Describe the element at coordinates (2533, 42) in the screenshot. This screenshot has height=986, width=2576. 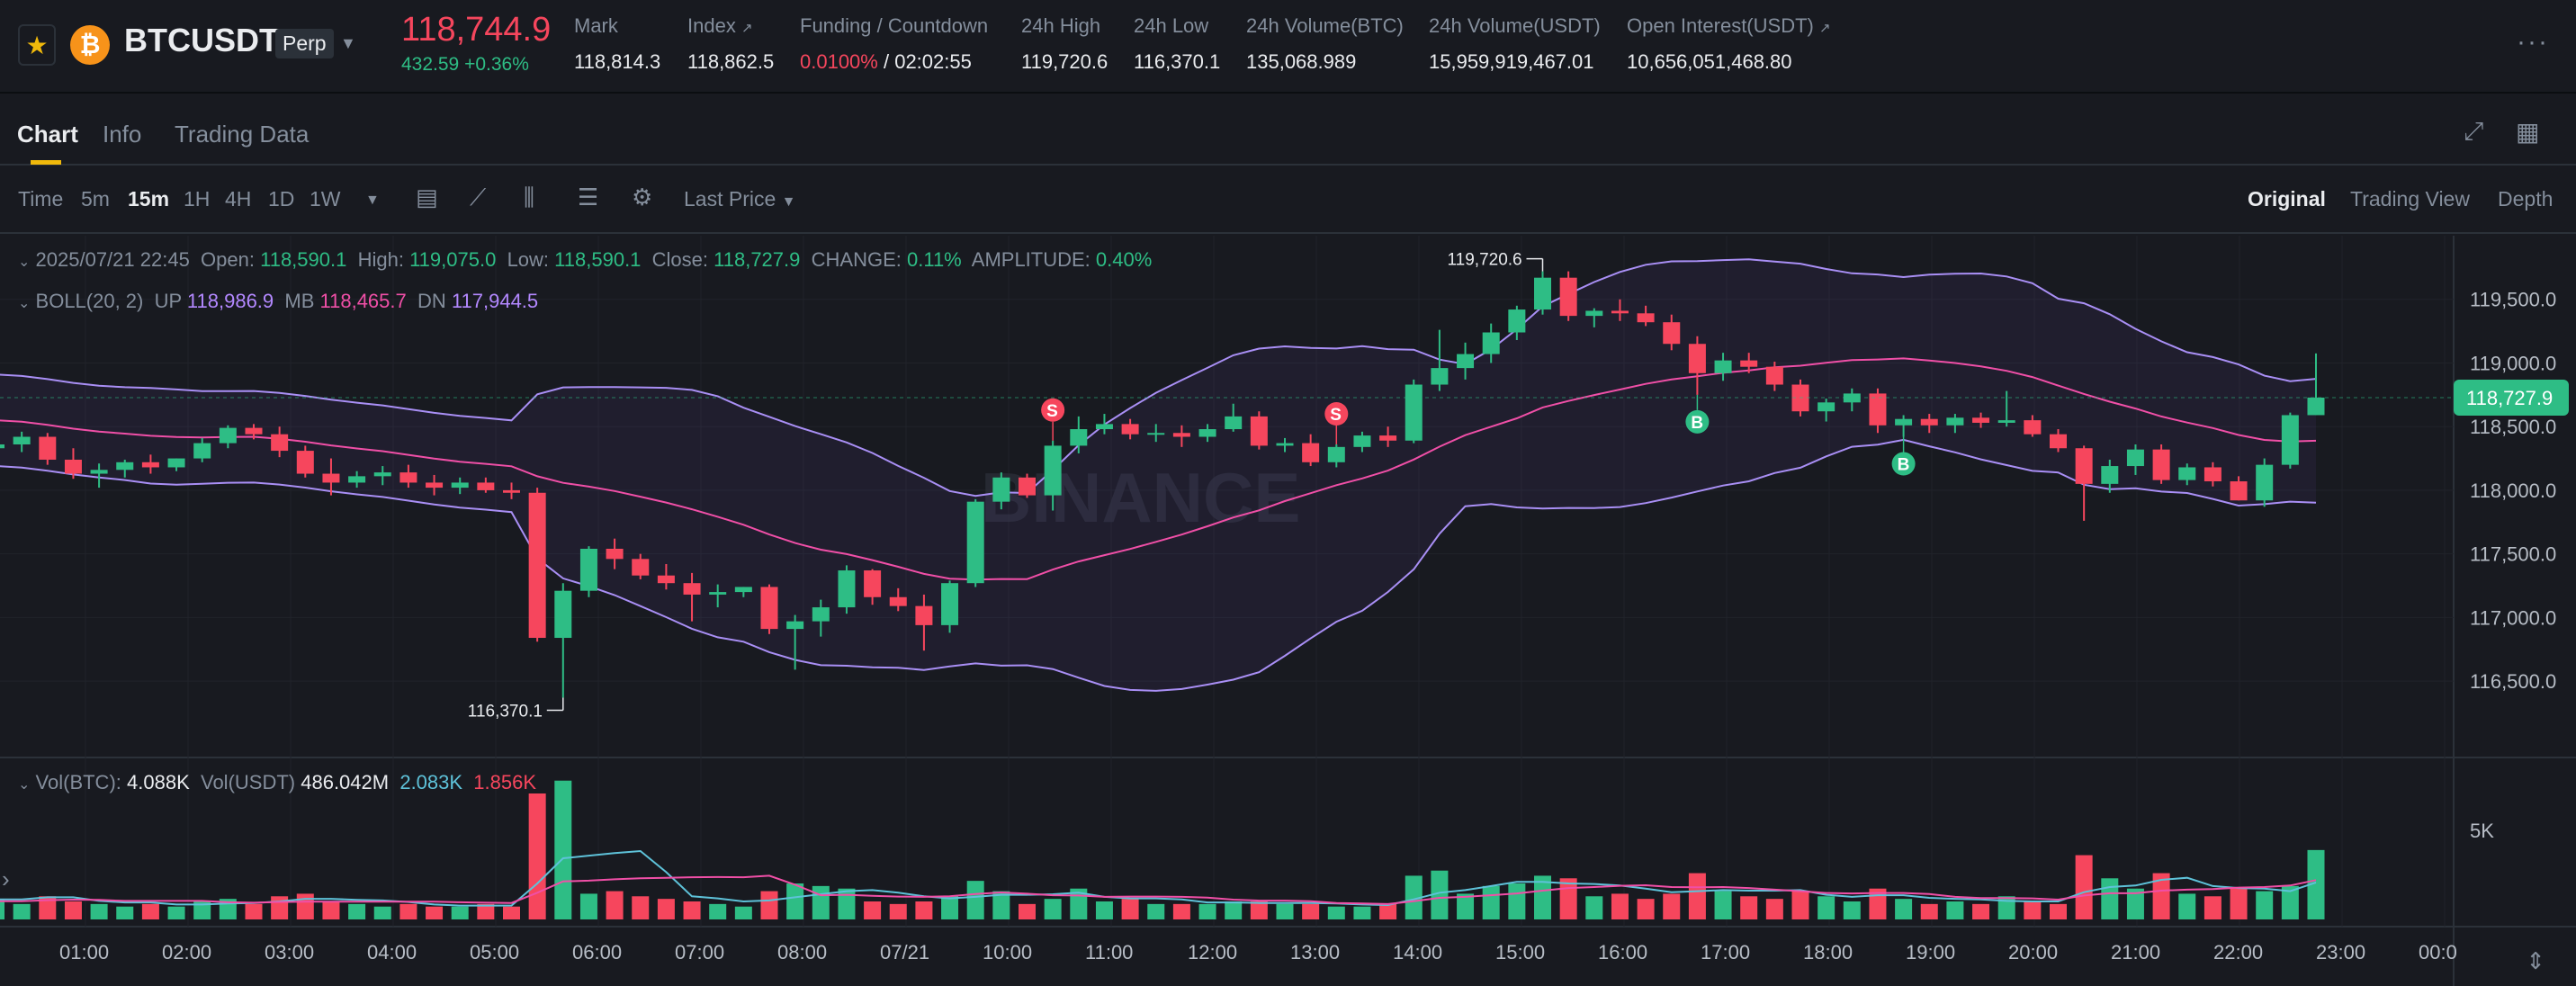
I see `more-icon: ···` at that location.